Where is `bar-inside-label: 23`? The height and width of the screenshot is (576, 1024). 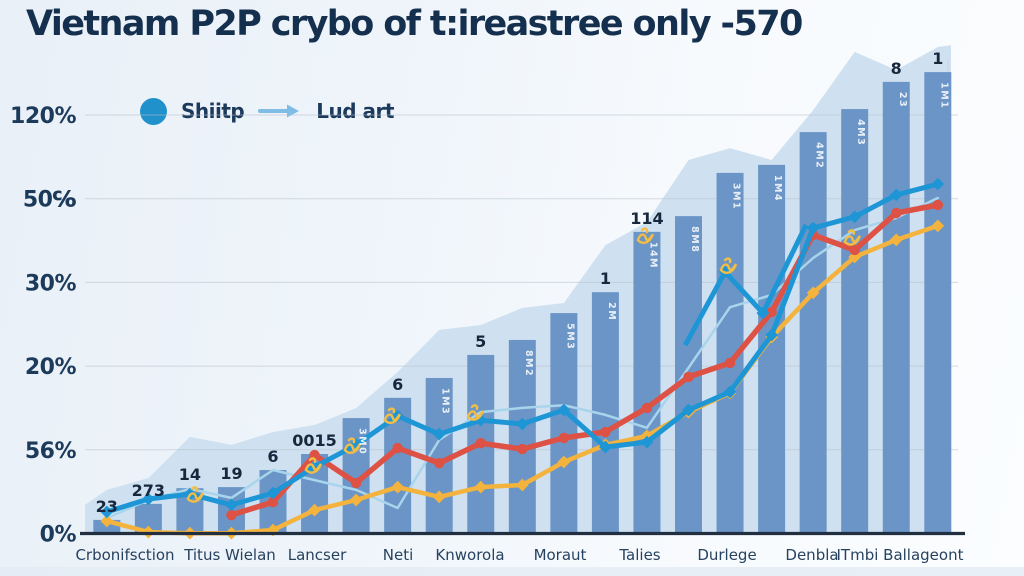 bar-inside-label: 23 is located at coordinates (902, 100).